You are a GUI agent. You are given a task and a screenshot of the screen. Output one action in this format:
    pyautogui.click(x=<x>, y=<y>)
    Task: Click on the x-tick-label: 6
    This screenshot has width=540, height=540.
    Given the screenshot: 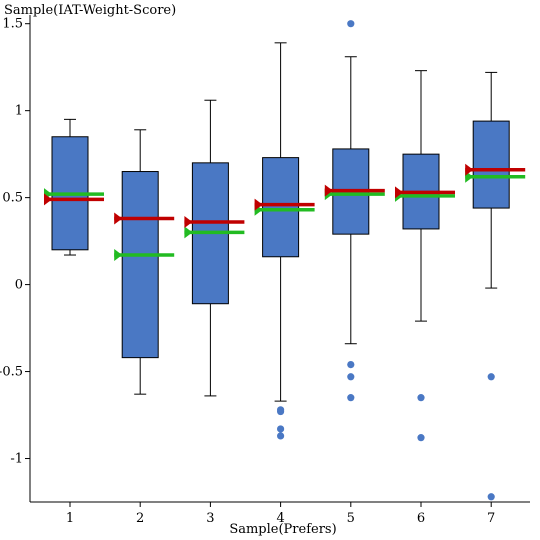 What is the action you would take?
    pyautogui.click(x=421, y=518)
    